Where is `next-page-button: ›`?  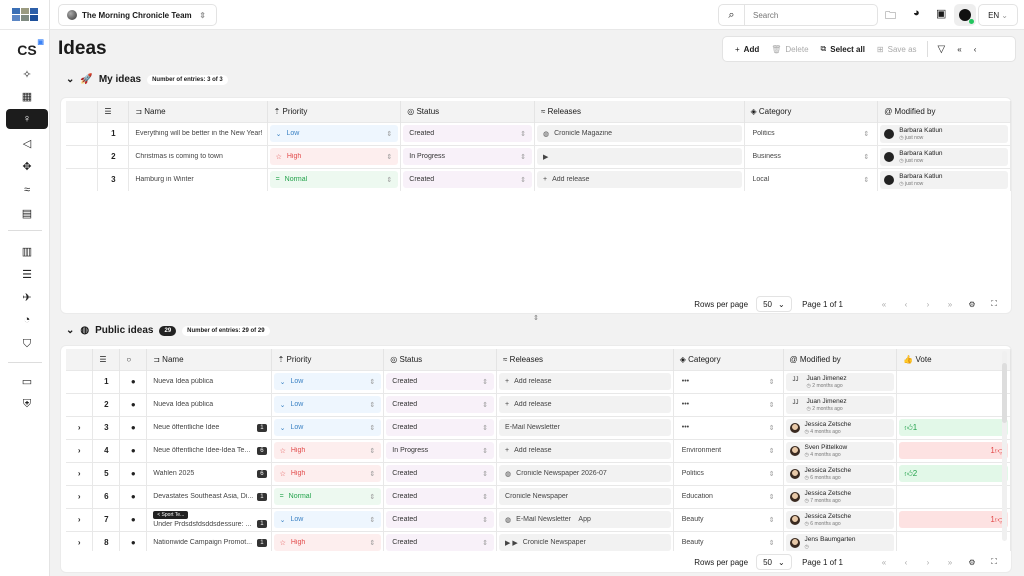 next-page-button: › is located at coordinates (928, 562).